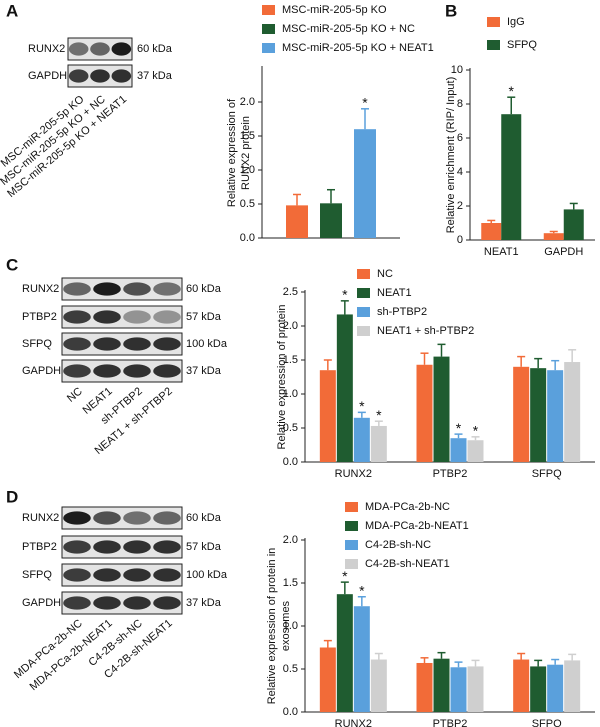  Describe the element at coordinates (398, 545) in the screenshot. I see `legend-label: C4-2B-sh-NC` at that location.